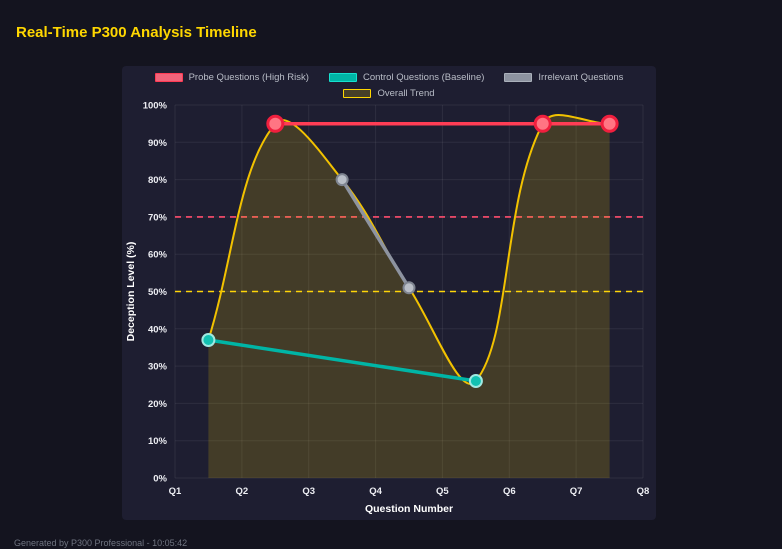  I want to click on legend-item-probe-questions-high-risk: Probe Questions (High Risk), so click(231, 77).